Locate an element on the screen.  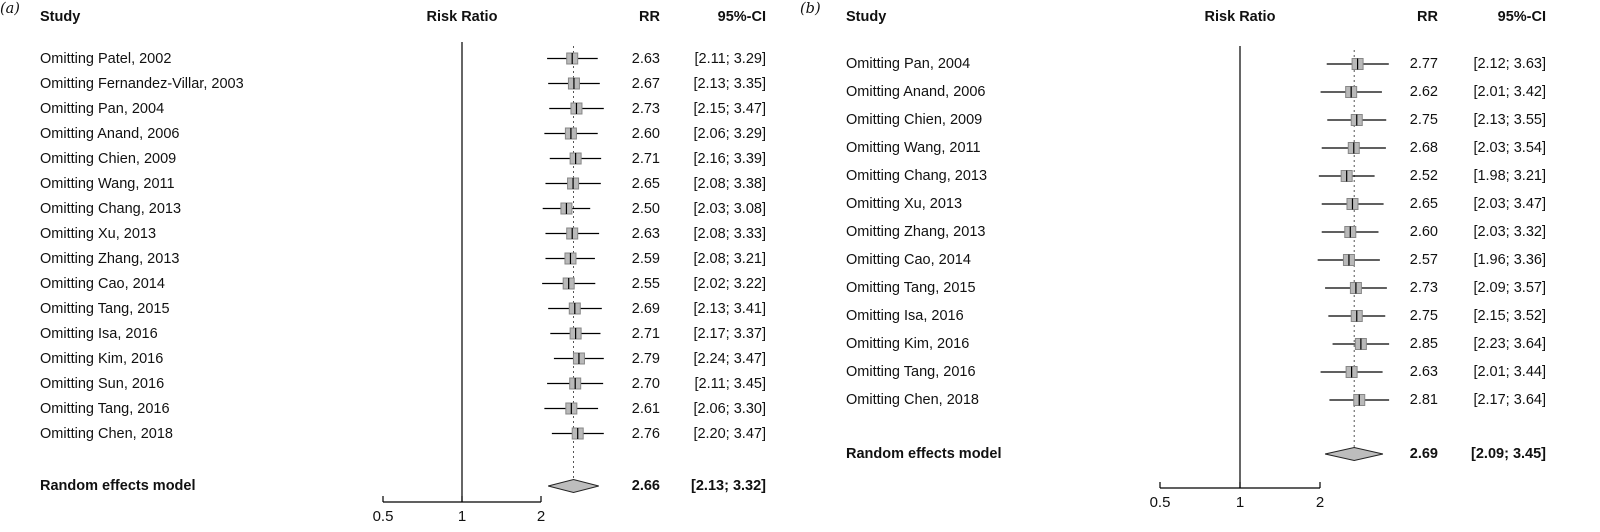
ci-value: [2.08; 3.21] is located at coordinates (729, 258).